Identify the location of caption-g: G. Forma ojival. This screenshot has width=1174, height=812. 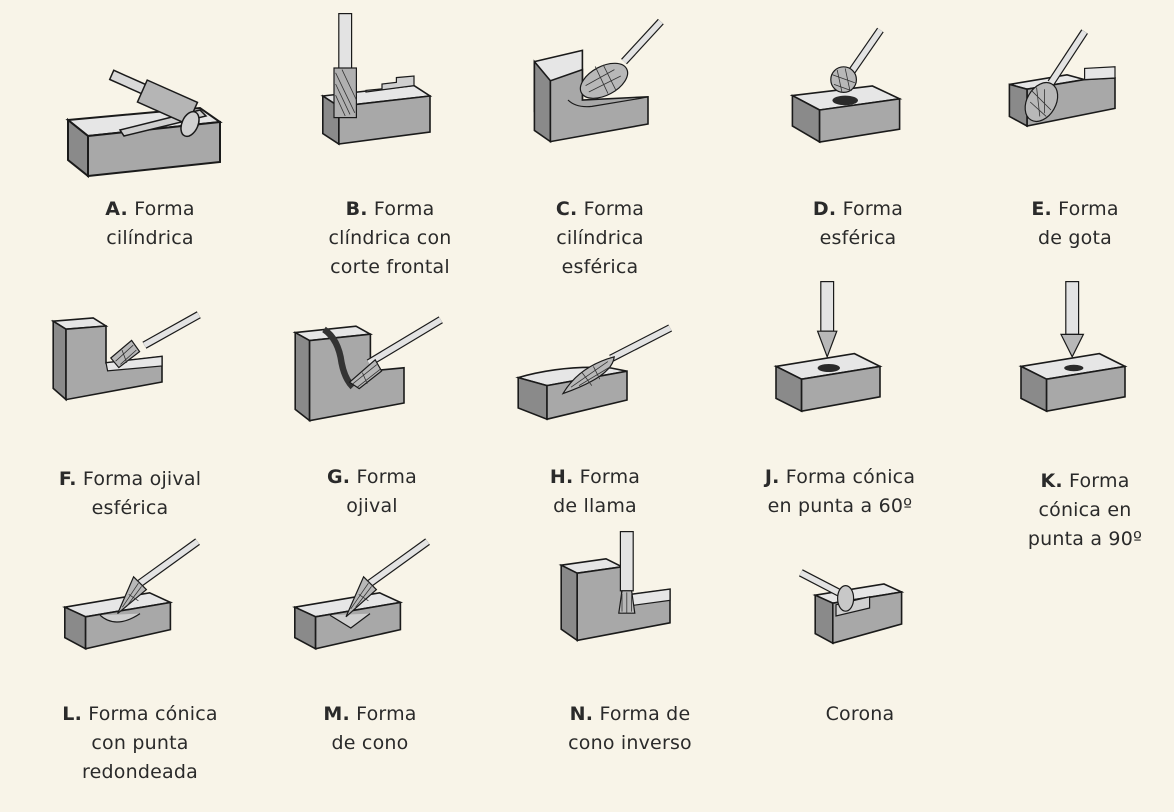
(372, 491).